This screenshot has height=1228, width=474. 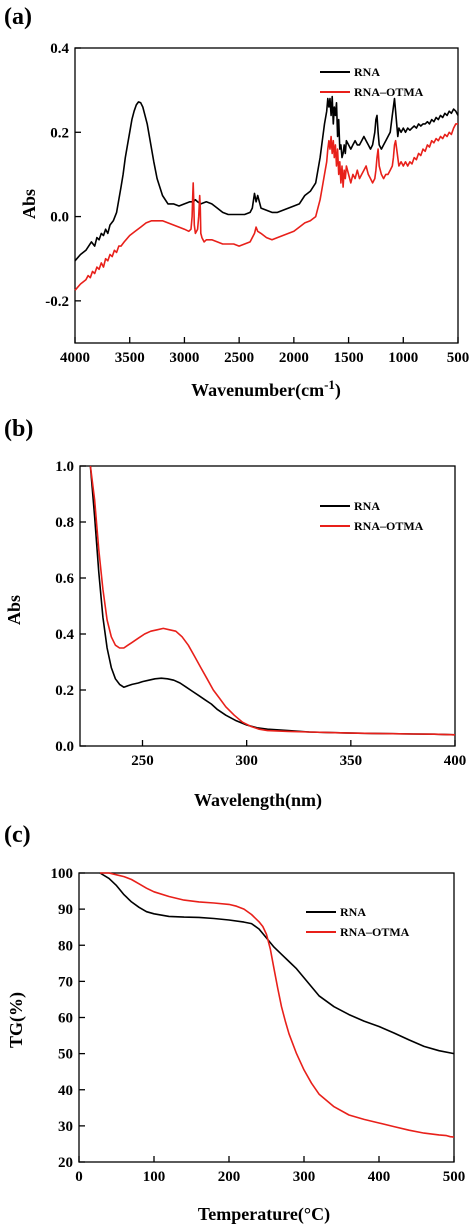 I want to click on y-tick-label: 100, so click(x=62, y=874).